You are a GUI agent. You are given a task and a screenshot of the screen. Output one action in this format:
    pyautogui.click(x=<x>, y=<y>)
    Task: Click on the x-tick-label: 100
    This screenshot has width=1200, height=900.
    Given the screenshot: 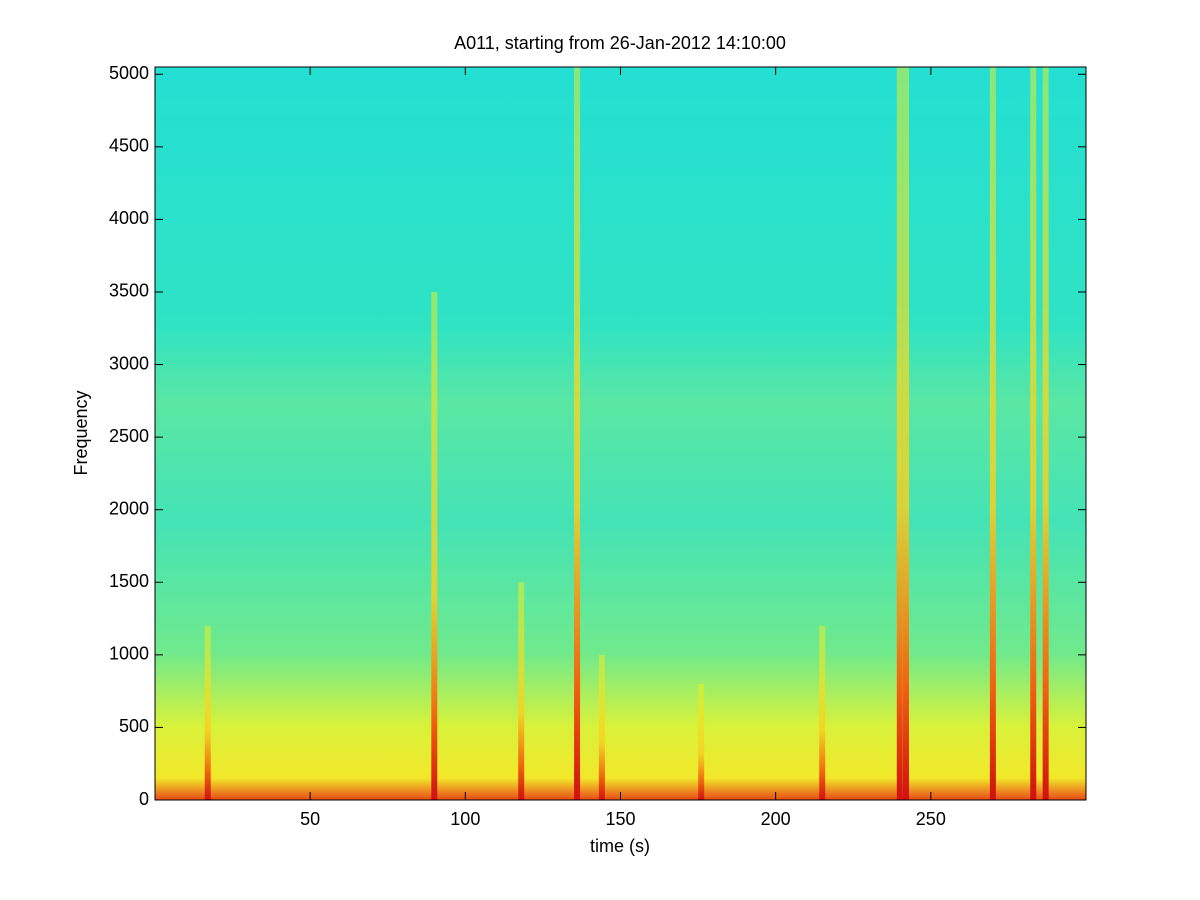 What is the action you would take?
    pyautogui.click(x=465, y=819)
    